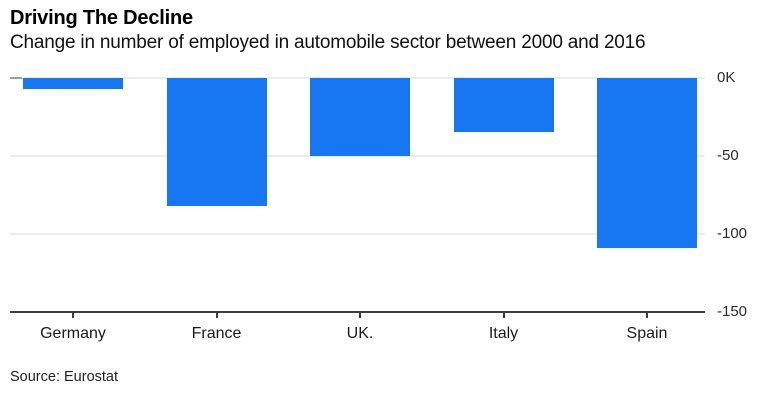 Image resolution: width=768 pixels, height=401 pixels. I want to click on y-axis-label--150: -150, so click(732, 311).